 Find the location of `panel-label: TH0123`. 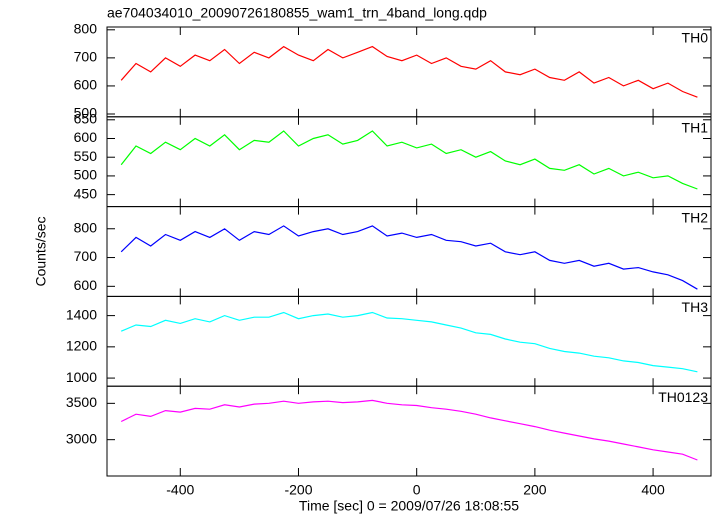

panel-label: TH0123 is located at coordinates (683, 397).